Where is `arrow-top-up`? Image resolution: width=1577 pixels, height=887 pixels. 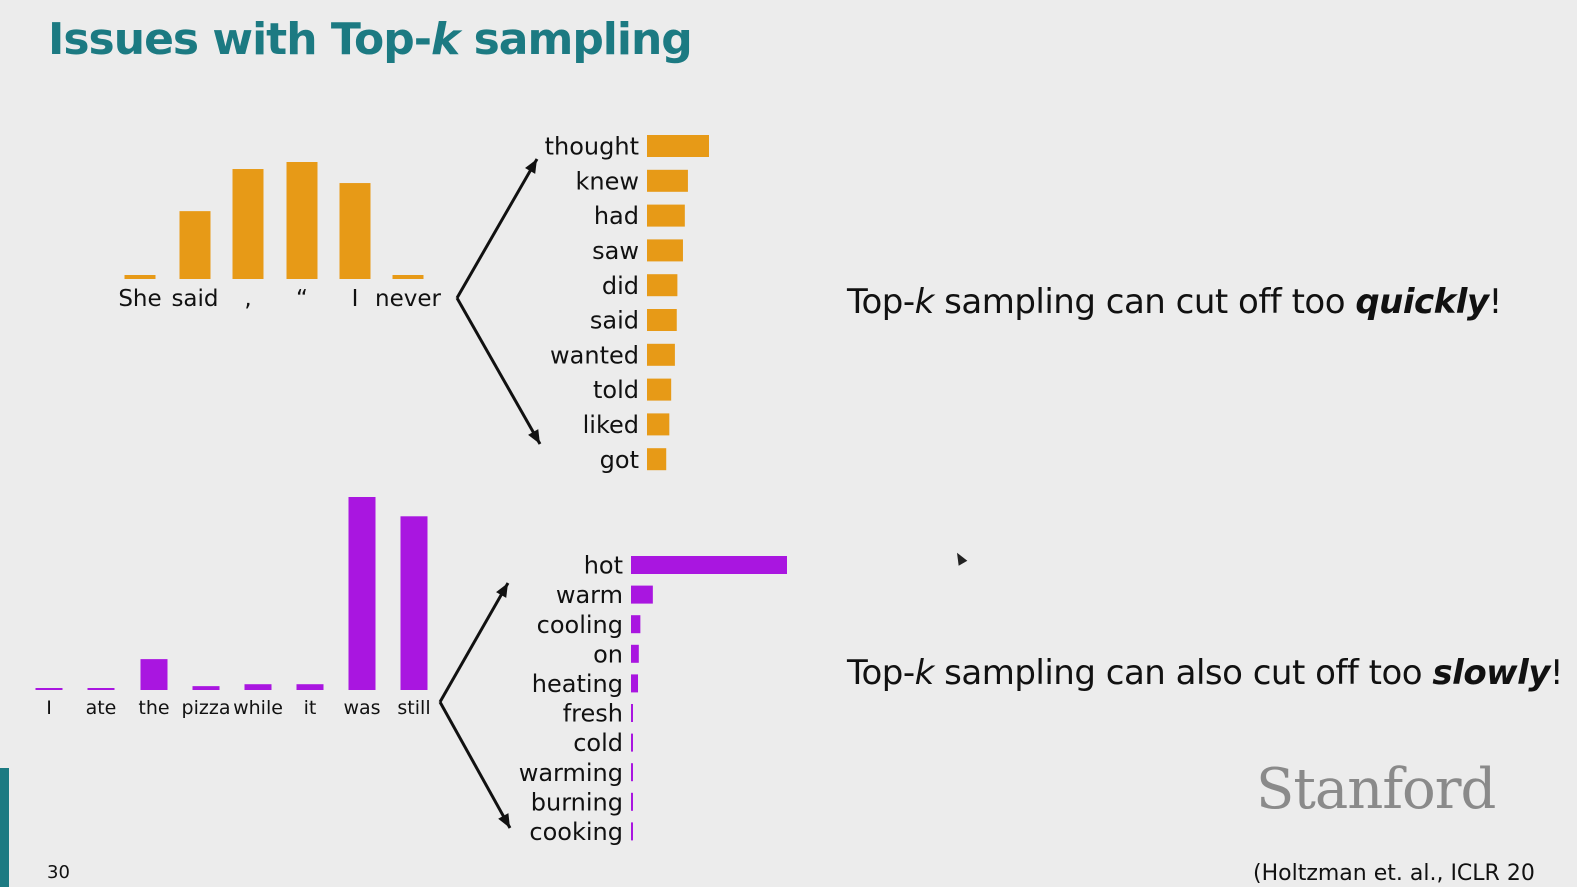 arrow-top-up is located at coordinates (497, 228).